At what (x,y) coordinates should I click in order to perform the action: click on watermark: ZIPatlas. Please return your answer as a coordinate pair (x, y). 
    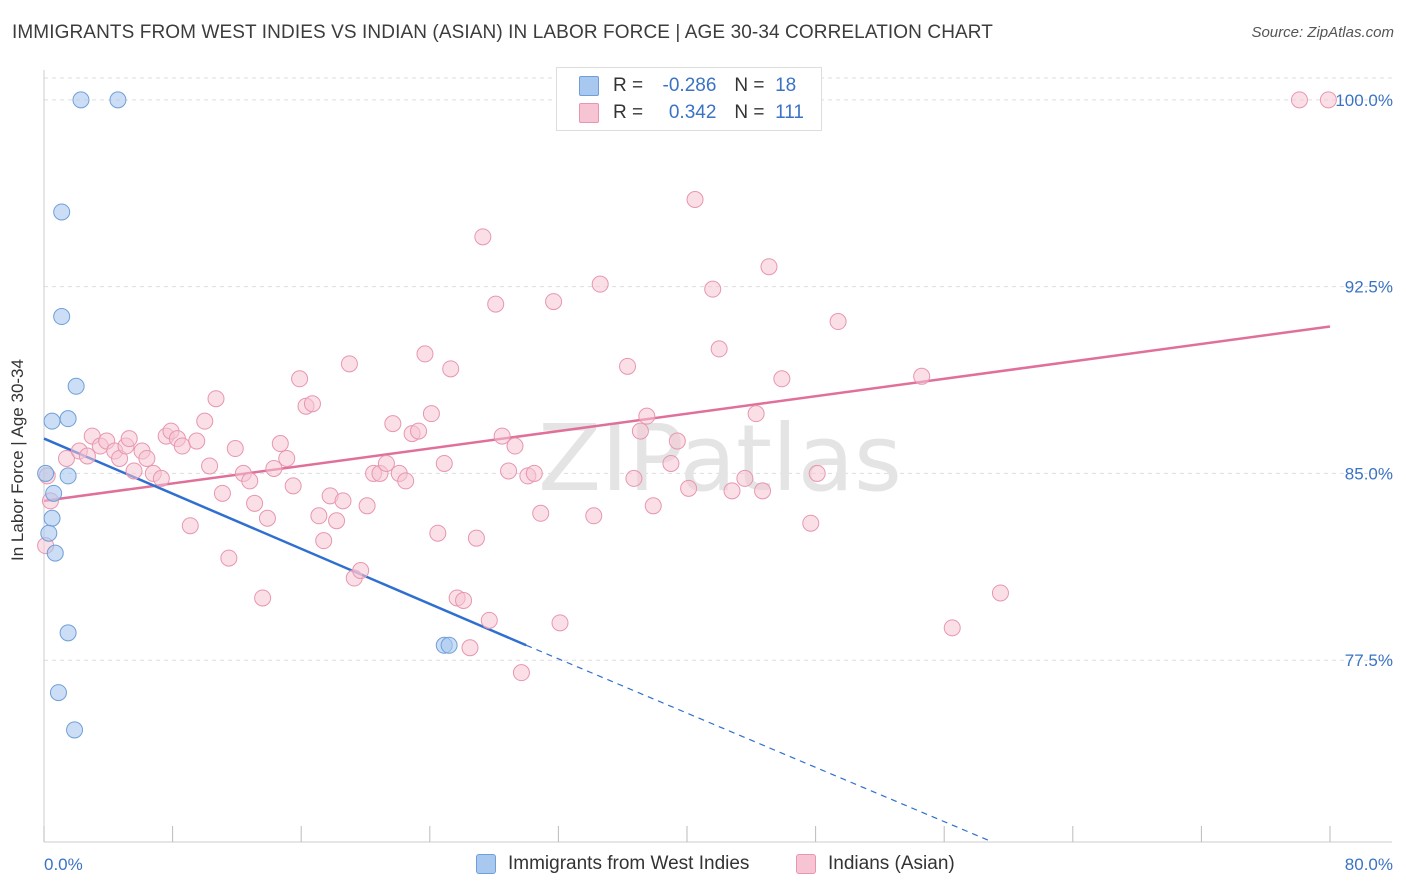
    Looking at the image, I should click on (720, 458).